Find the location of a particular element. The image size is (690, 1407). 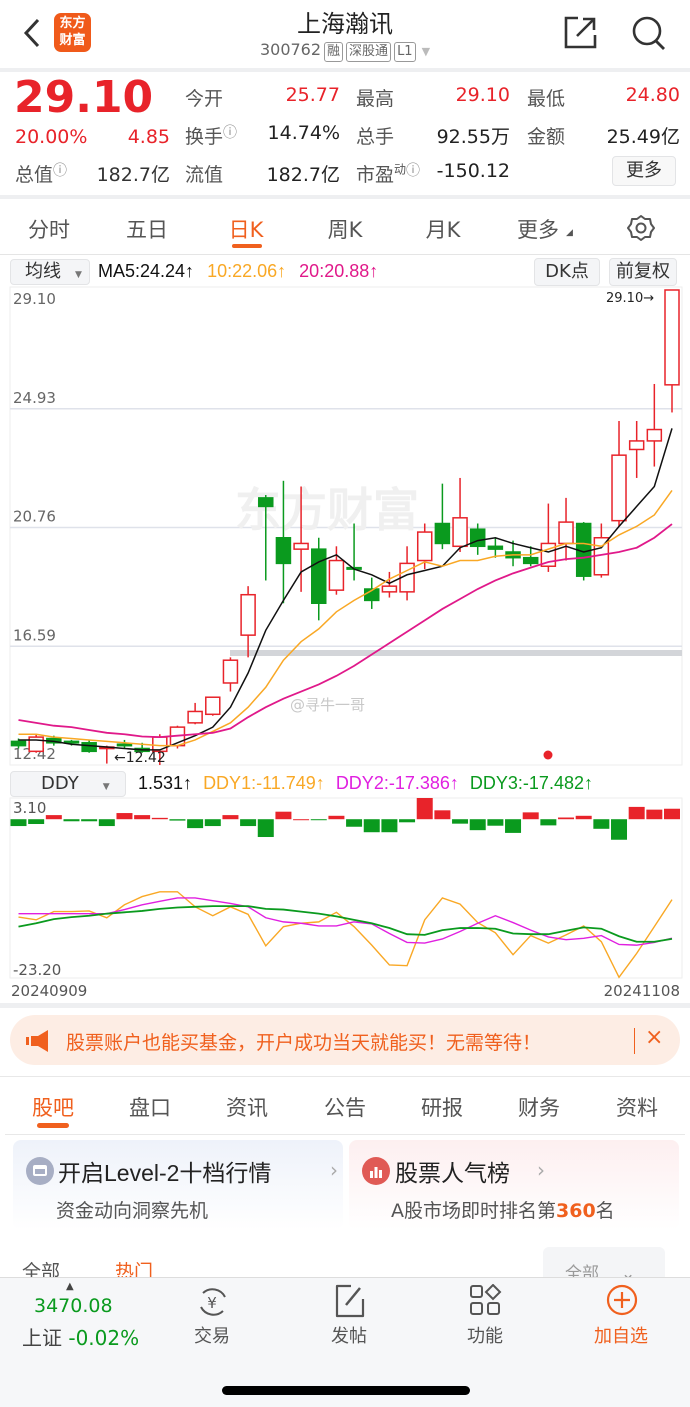

signal-dot is located at coordinates (548, 755).